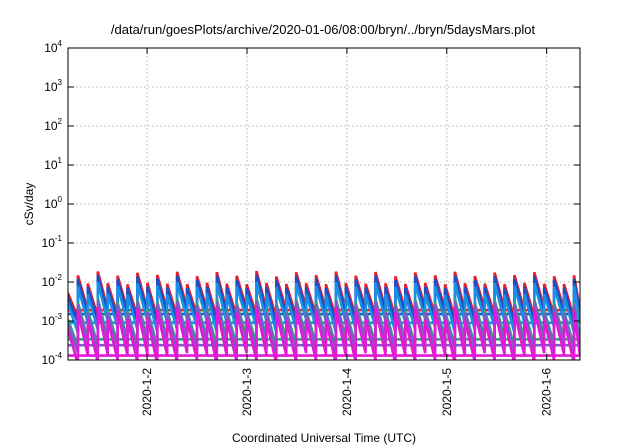 This screenshot has width=640, height=448. I want to click on y-tick-label: 10⁻¹, so click(52, 242).